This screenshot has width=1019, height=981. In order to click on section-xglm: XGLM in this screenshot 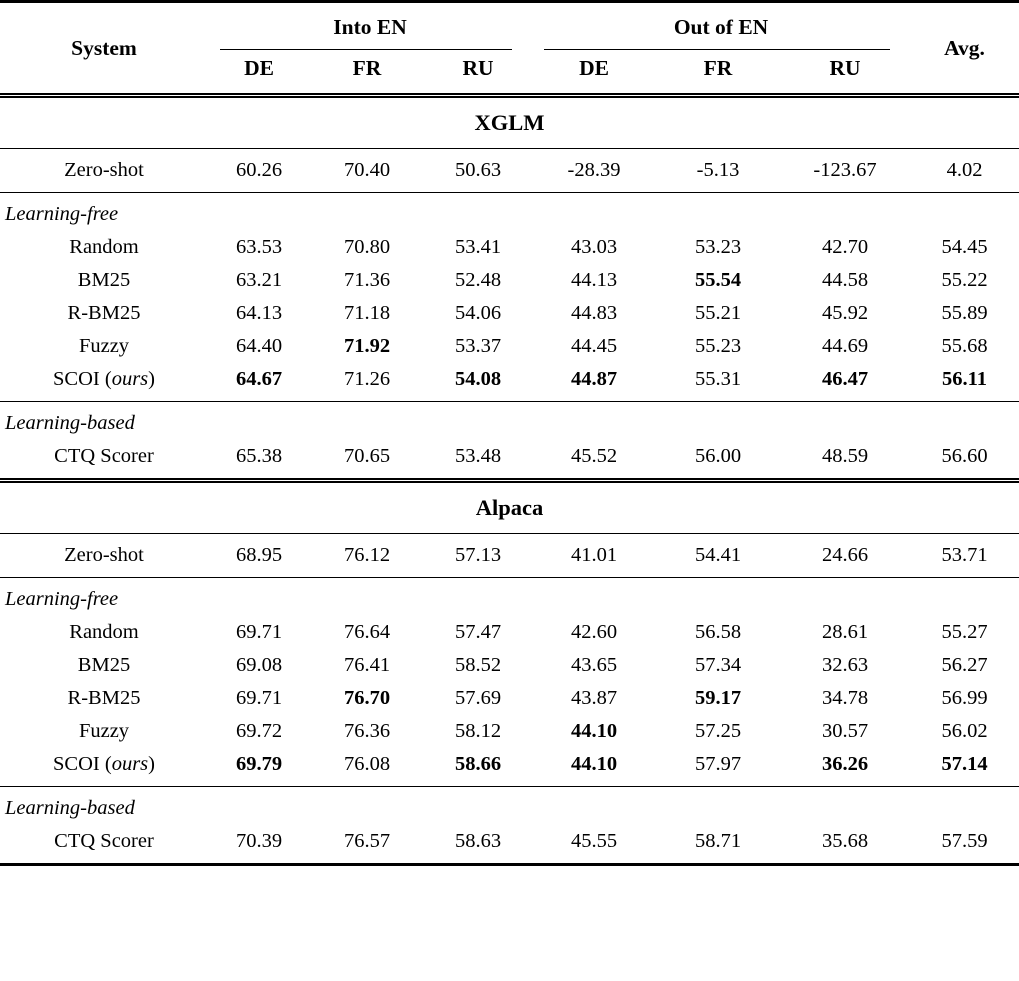, I will do `click(509, 122)`.